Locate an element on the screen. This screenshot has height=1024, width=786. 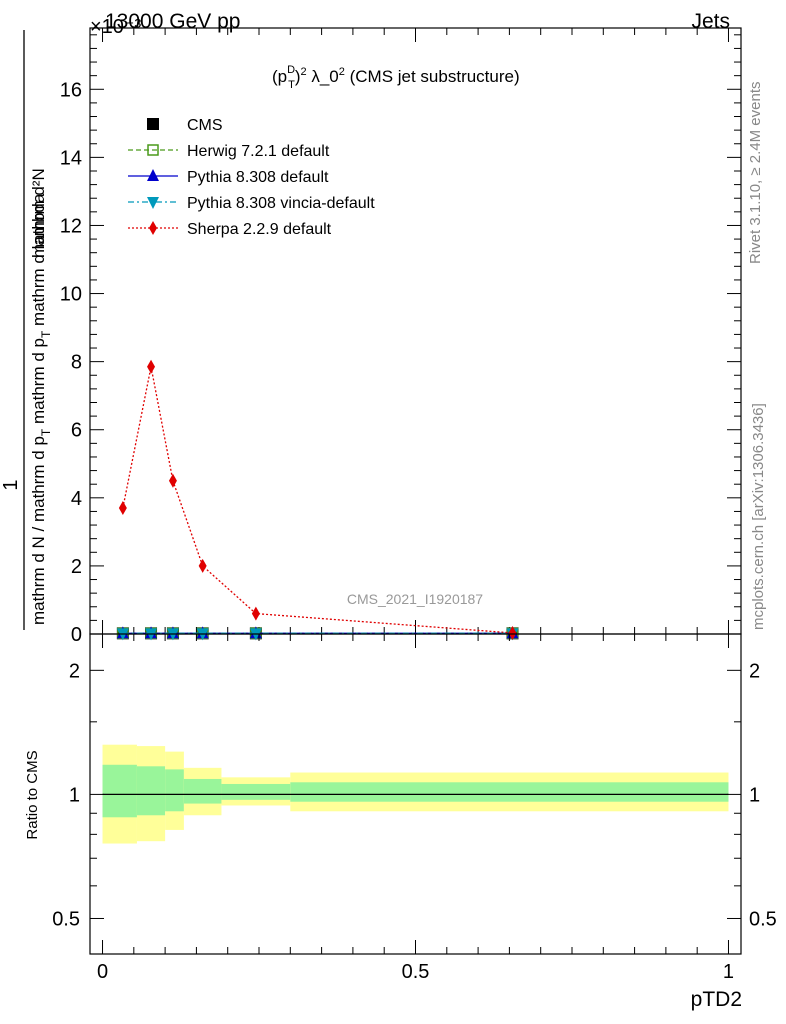
ratio-y-tick-label-right: 2 is located at coordinates (754, 671).